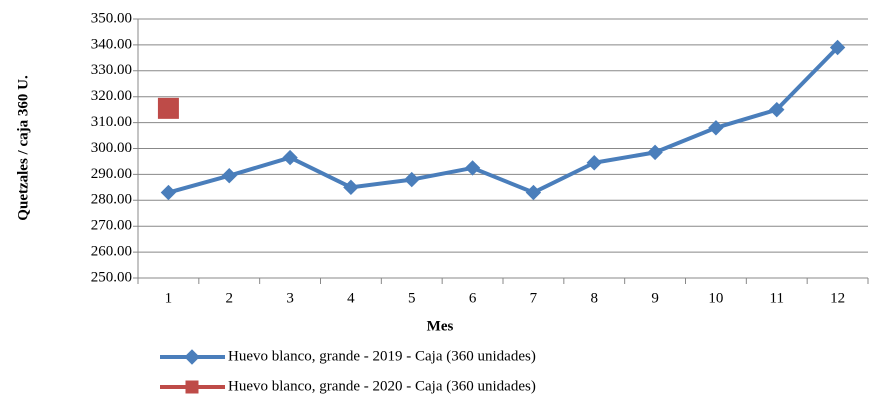  Describe the element at coordinates (837, 298) in the screenshot. I see `x-tick-label: 12` at that location.